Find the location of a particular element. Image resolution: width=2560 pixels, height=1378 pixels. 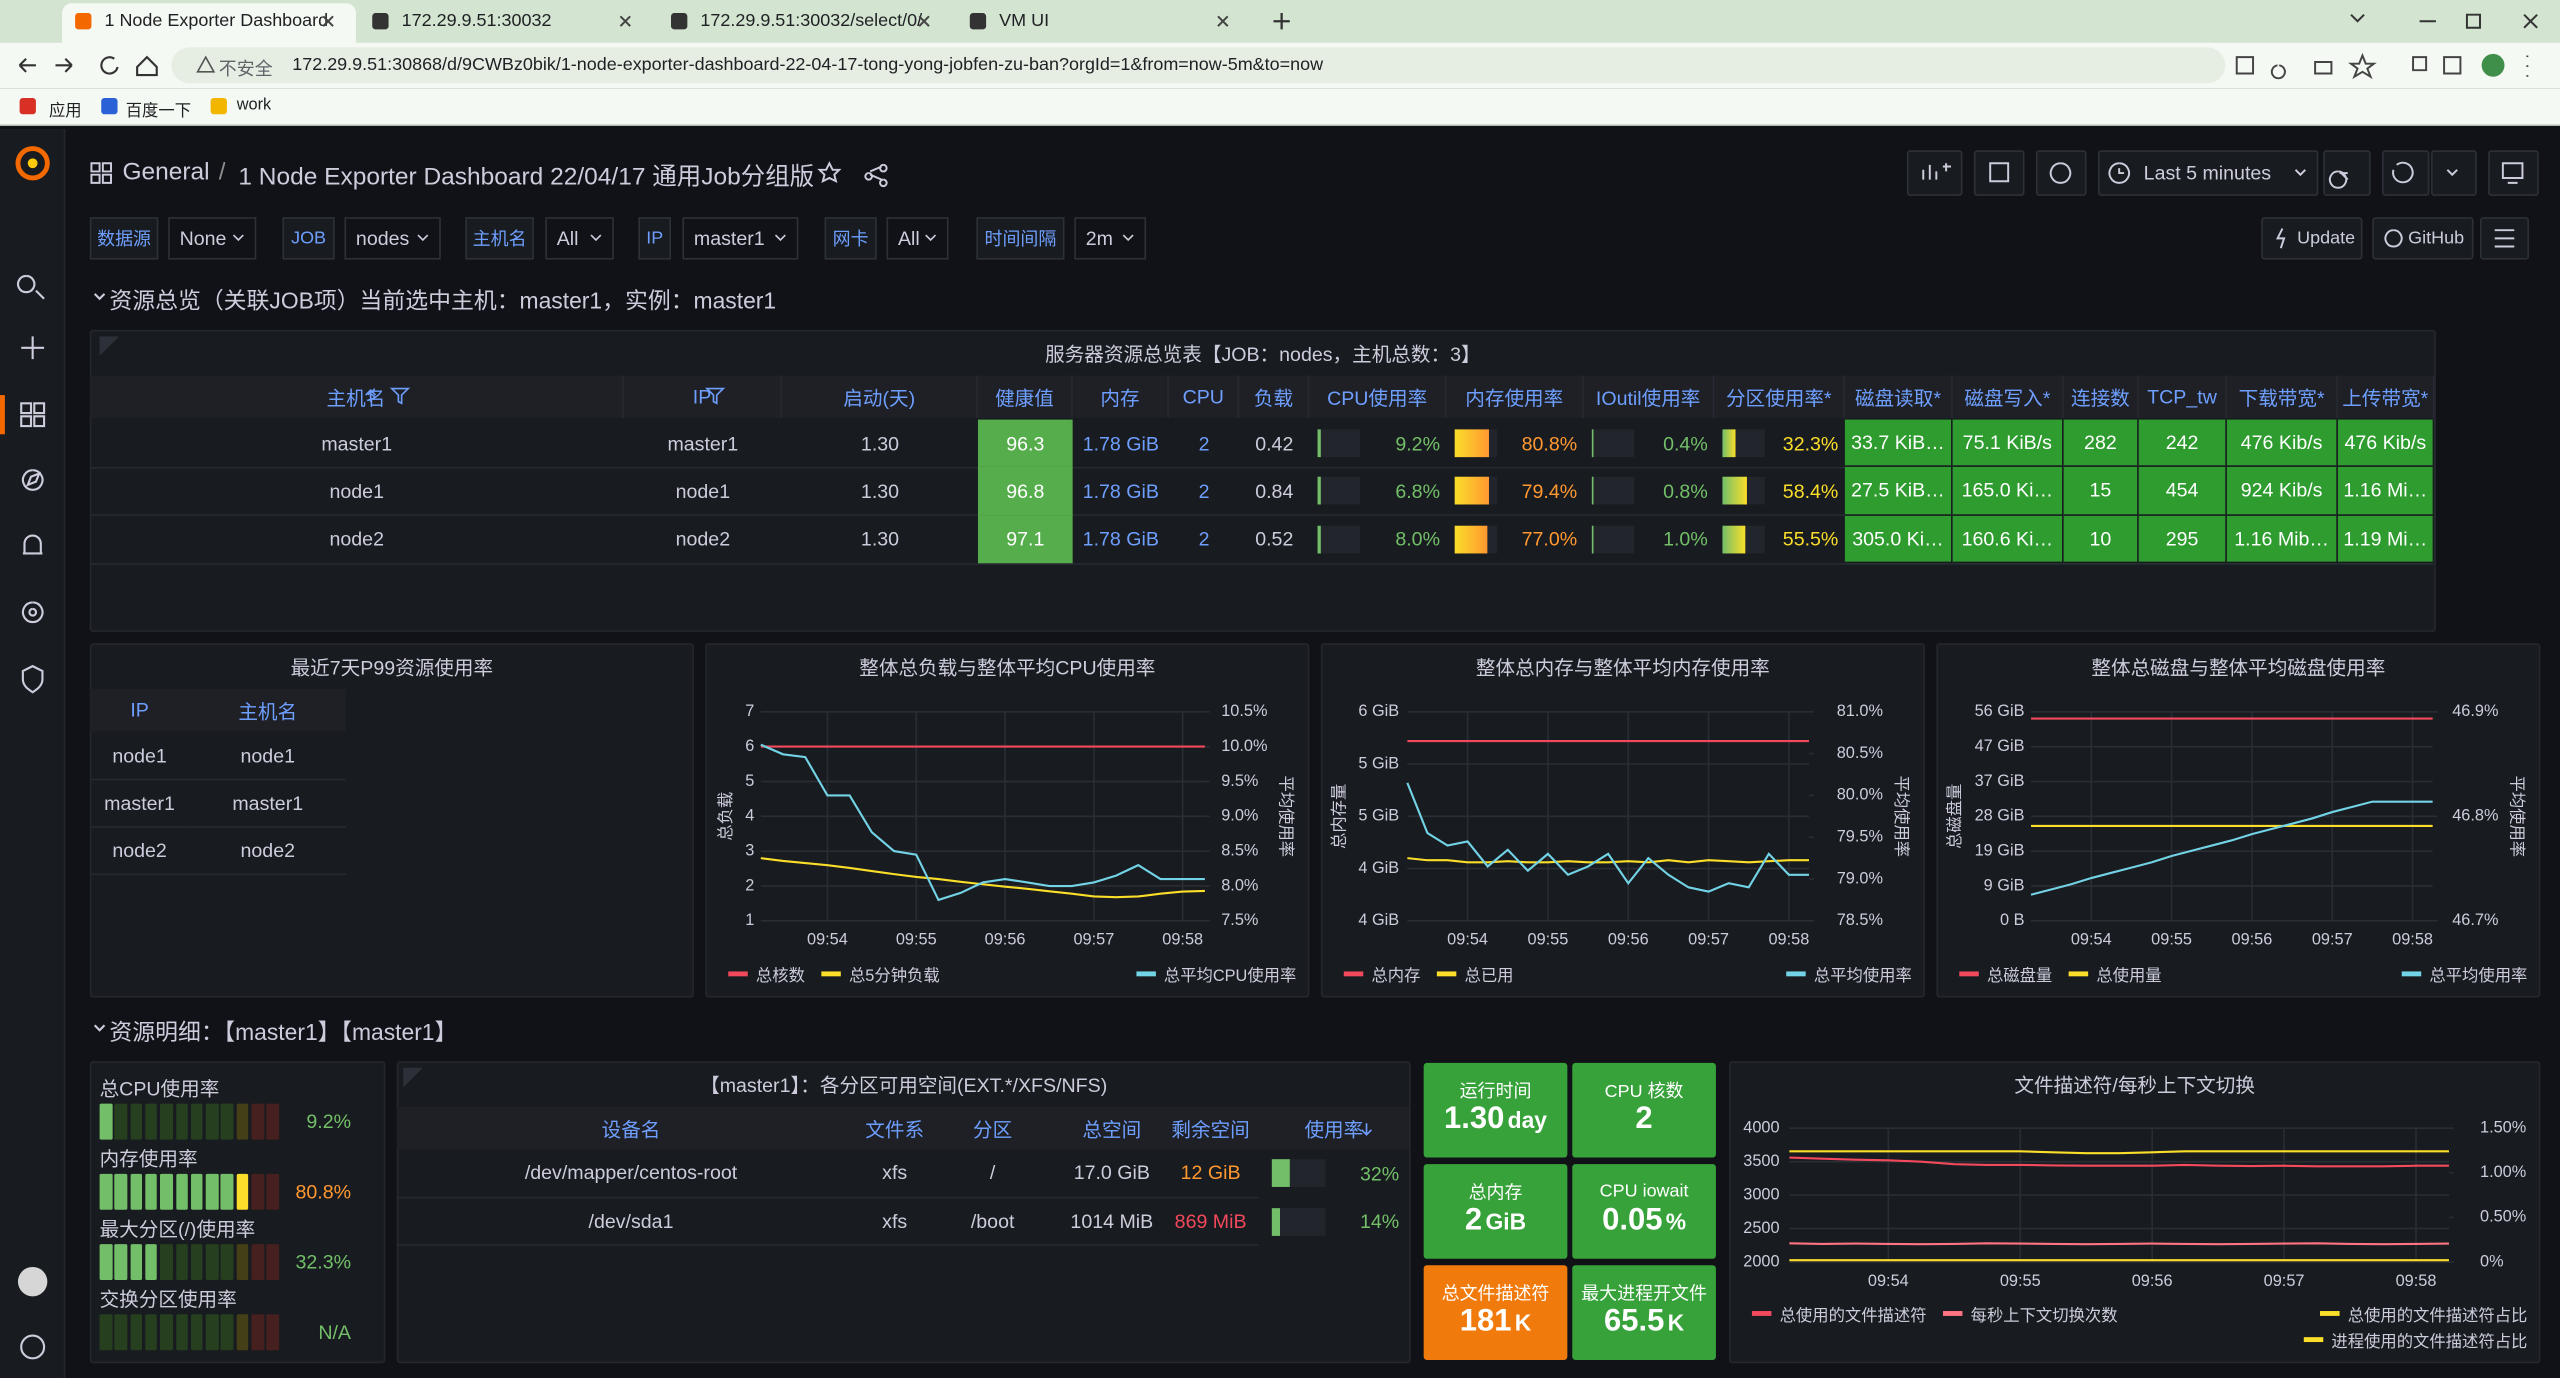

column-header: 下载带宽* is located at coordinates (2282, 396).